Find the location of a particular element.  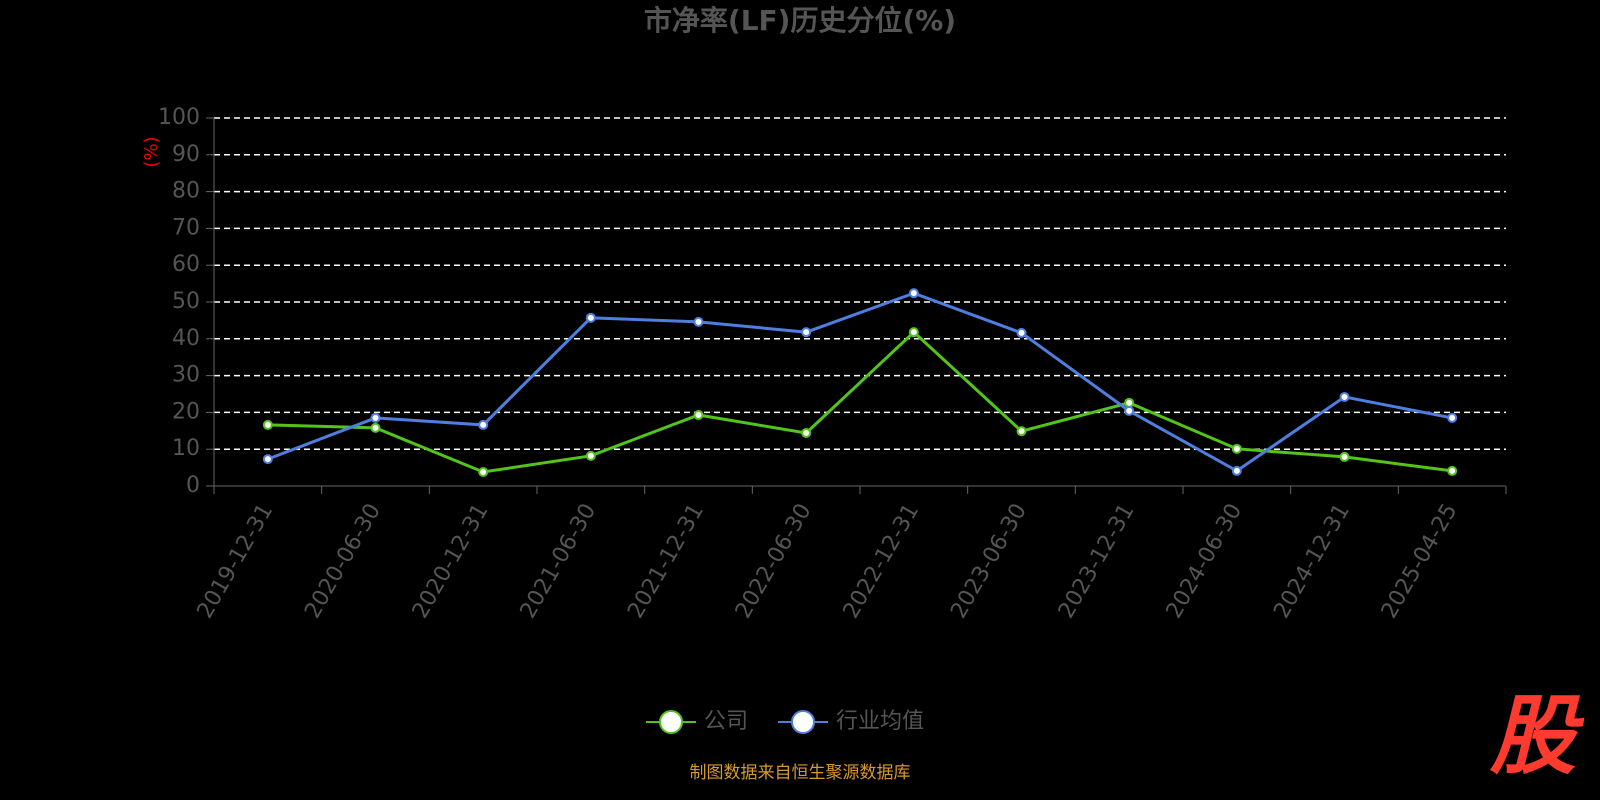

legend-label: 行业均值 is located at coordinates (880, 721).